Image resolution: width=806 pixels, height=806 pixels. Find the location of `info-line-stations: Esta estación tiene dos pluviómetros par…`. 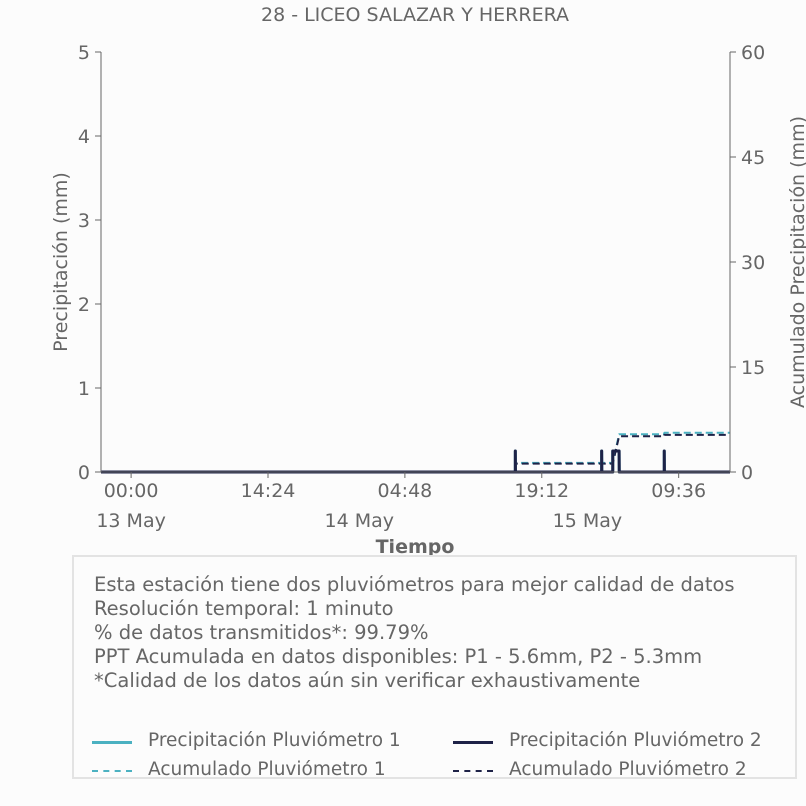

info-line-stations: Esta estación tiene dos pluviómetros par… is located at coordinates (414, 584).